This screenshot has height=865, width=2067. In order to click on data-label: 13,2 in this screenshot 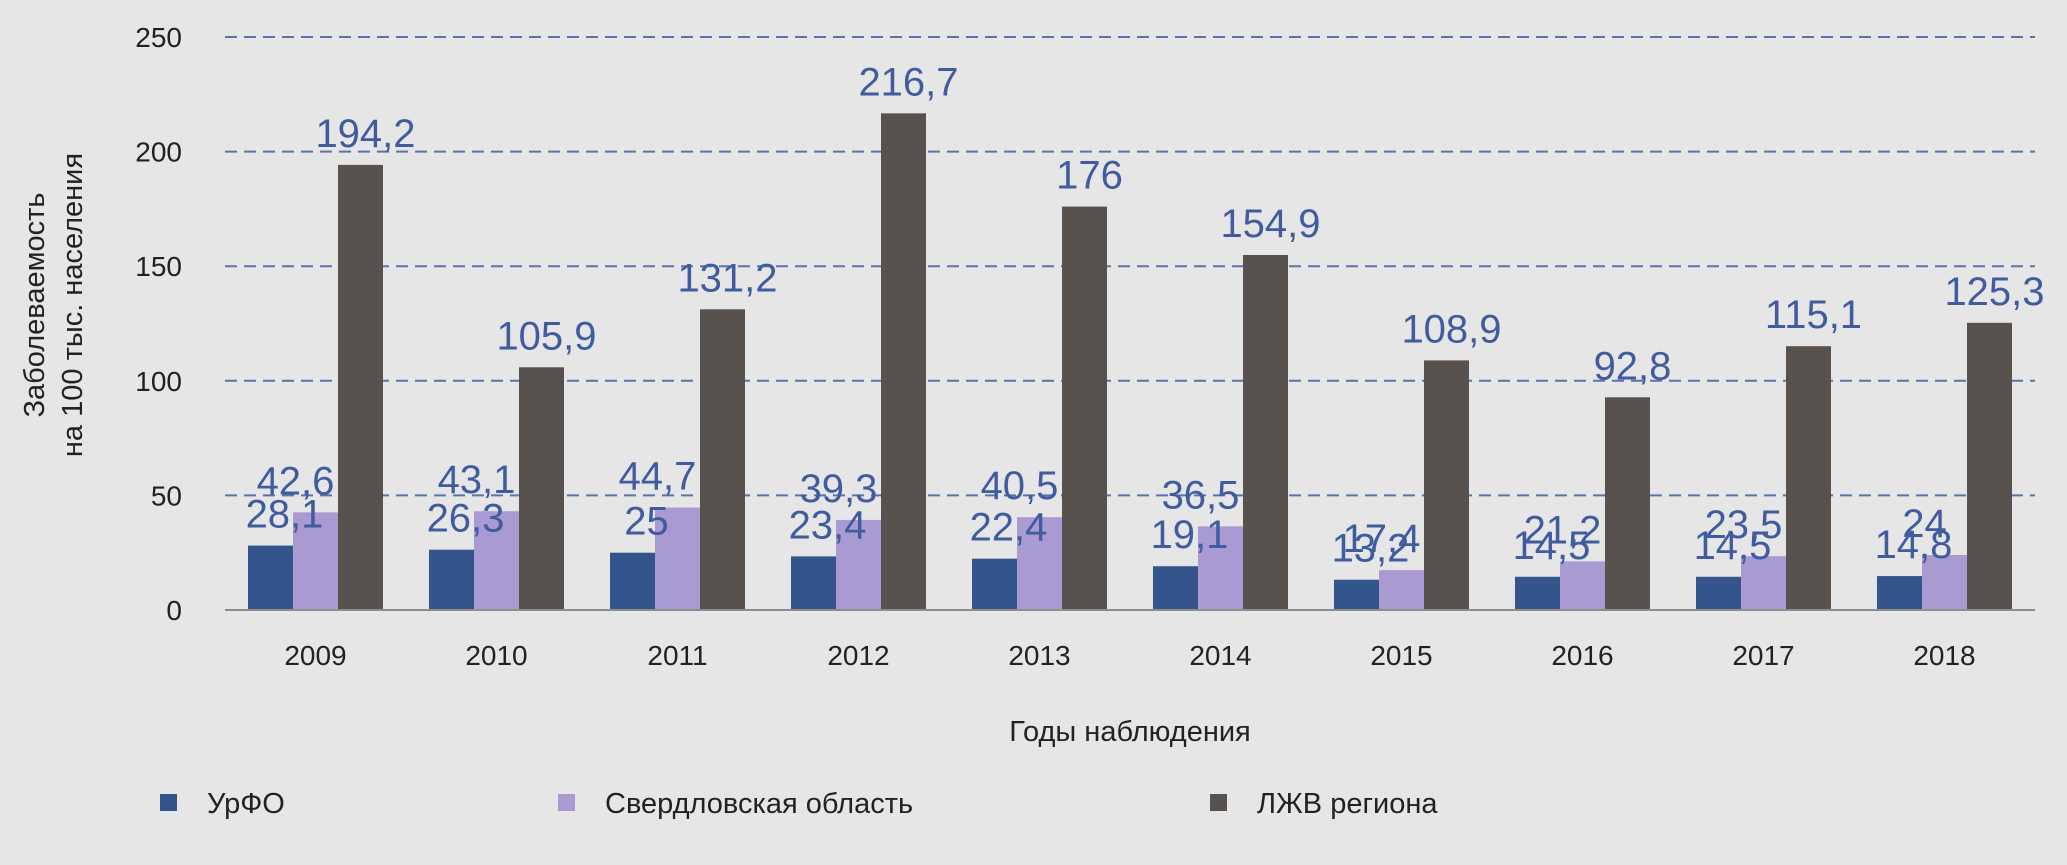, I will do `click(1371, 549)`.